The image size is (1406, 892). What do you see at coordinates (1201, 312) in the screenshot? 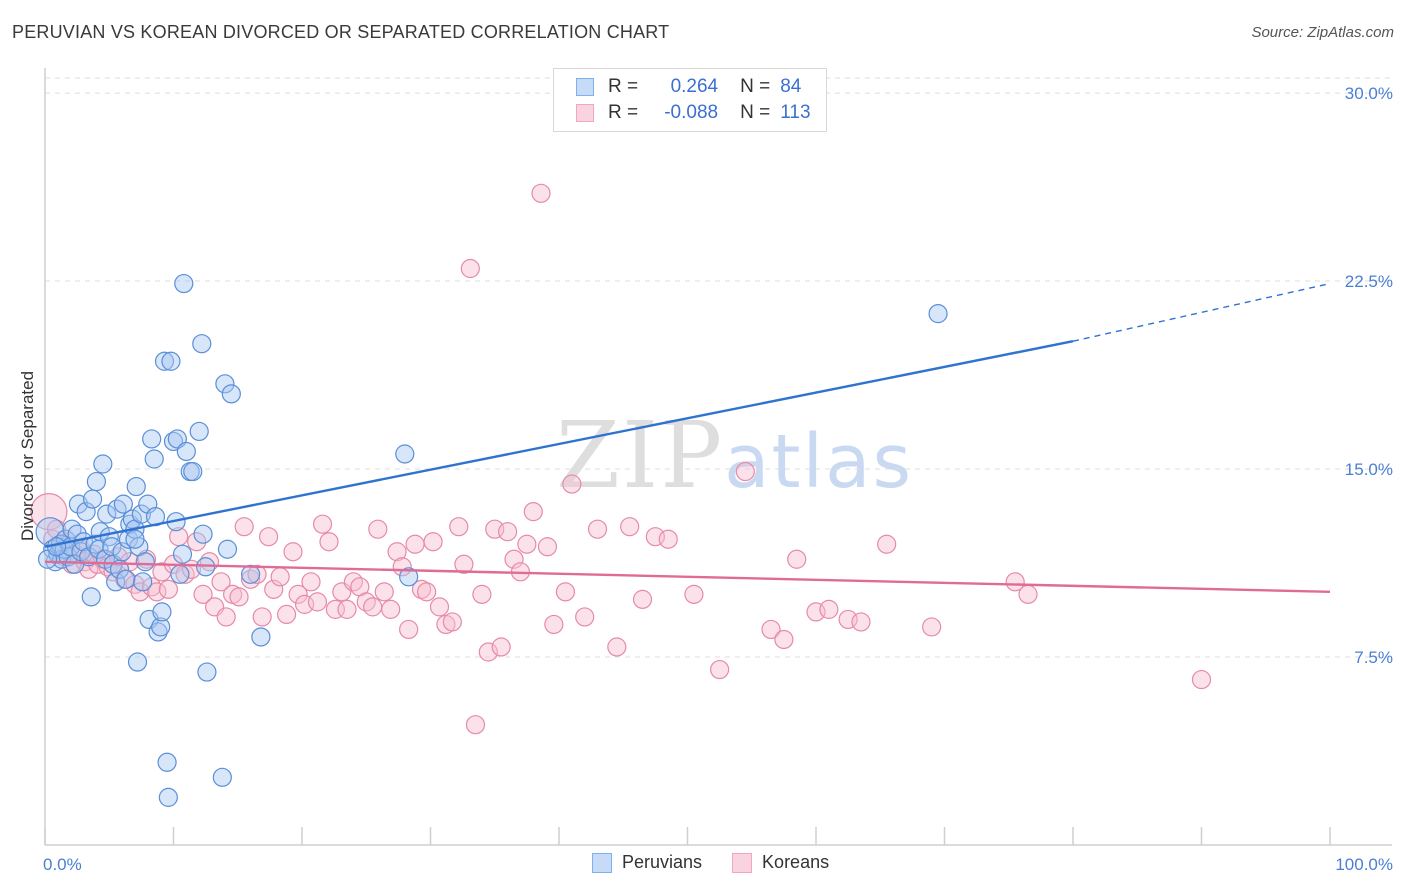
I see `peruvian-trend-extension` at bounding box center [1201, 312].